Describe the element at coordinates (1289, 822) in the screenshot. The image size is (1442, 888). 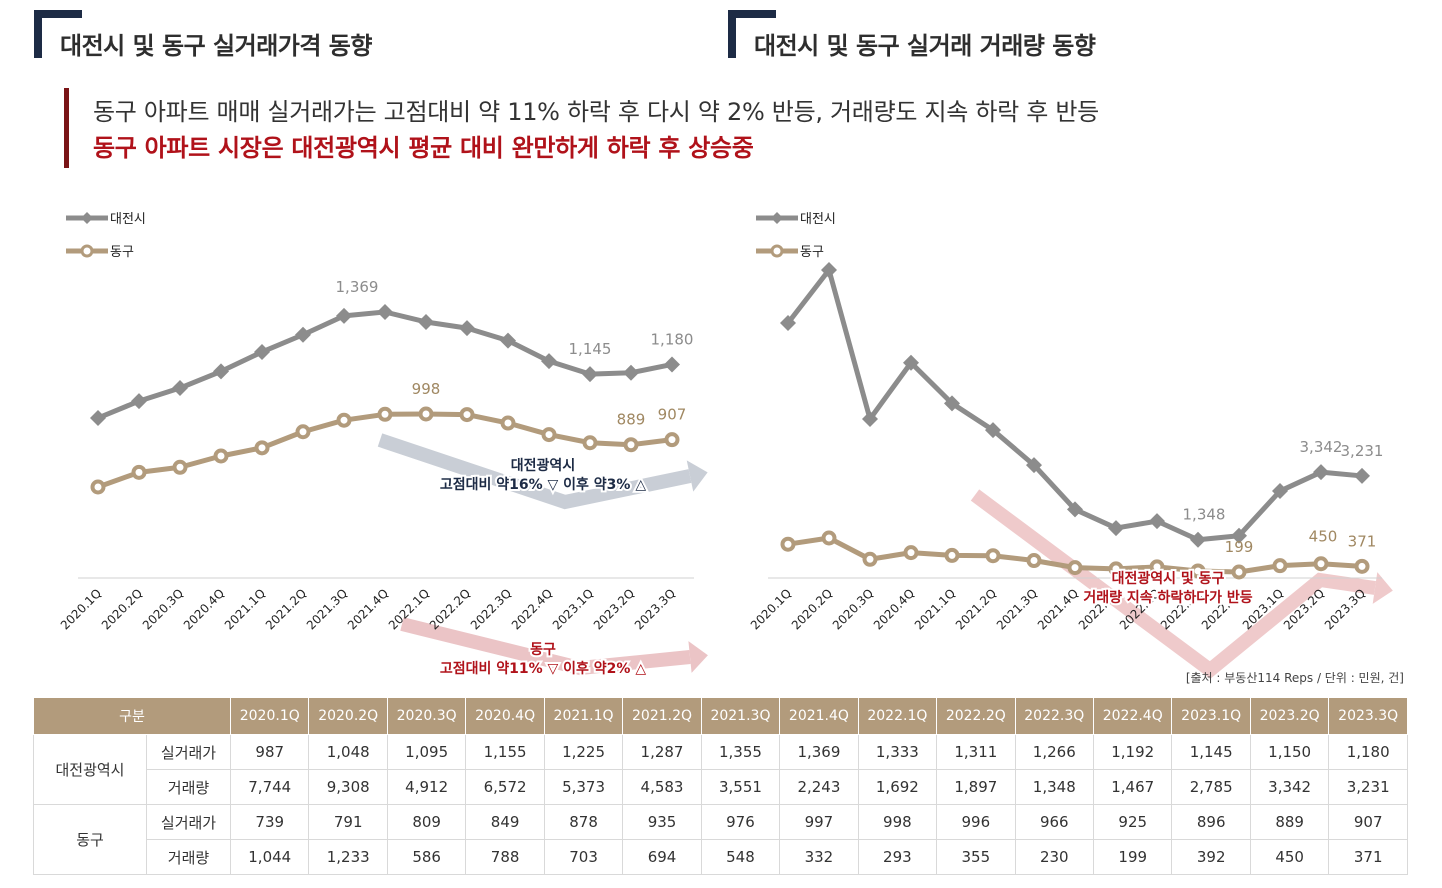
I see `table-cell: 889` at that location.